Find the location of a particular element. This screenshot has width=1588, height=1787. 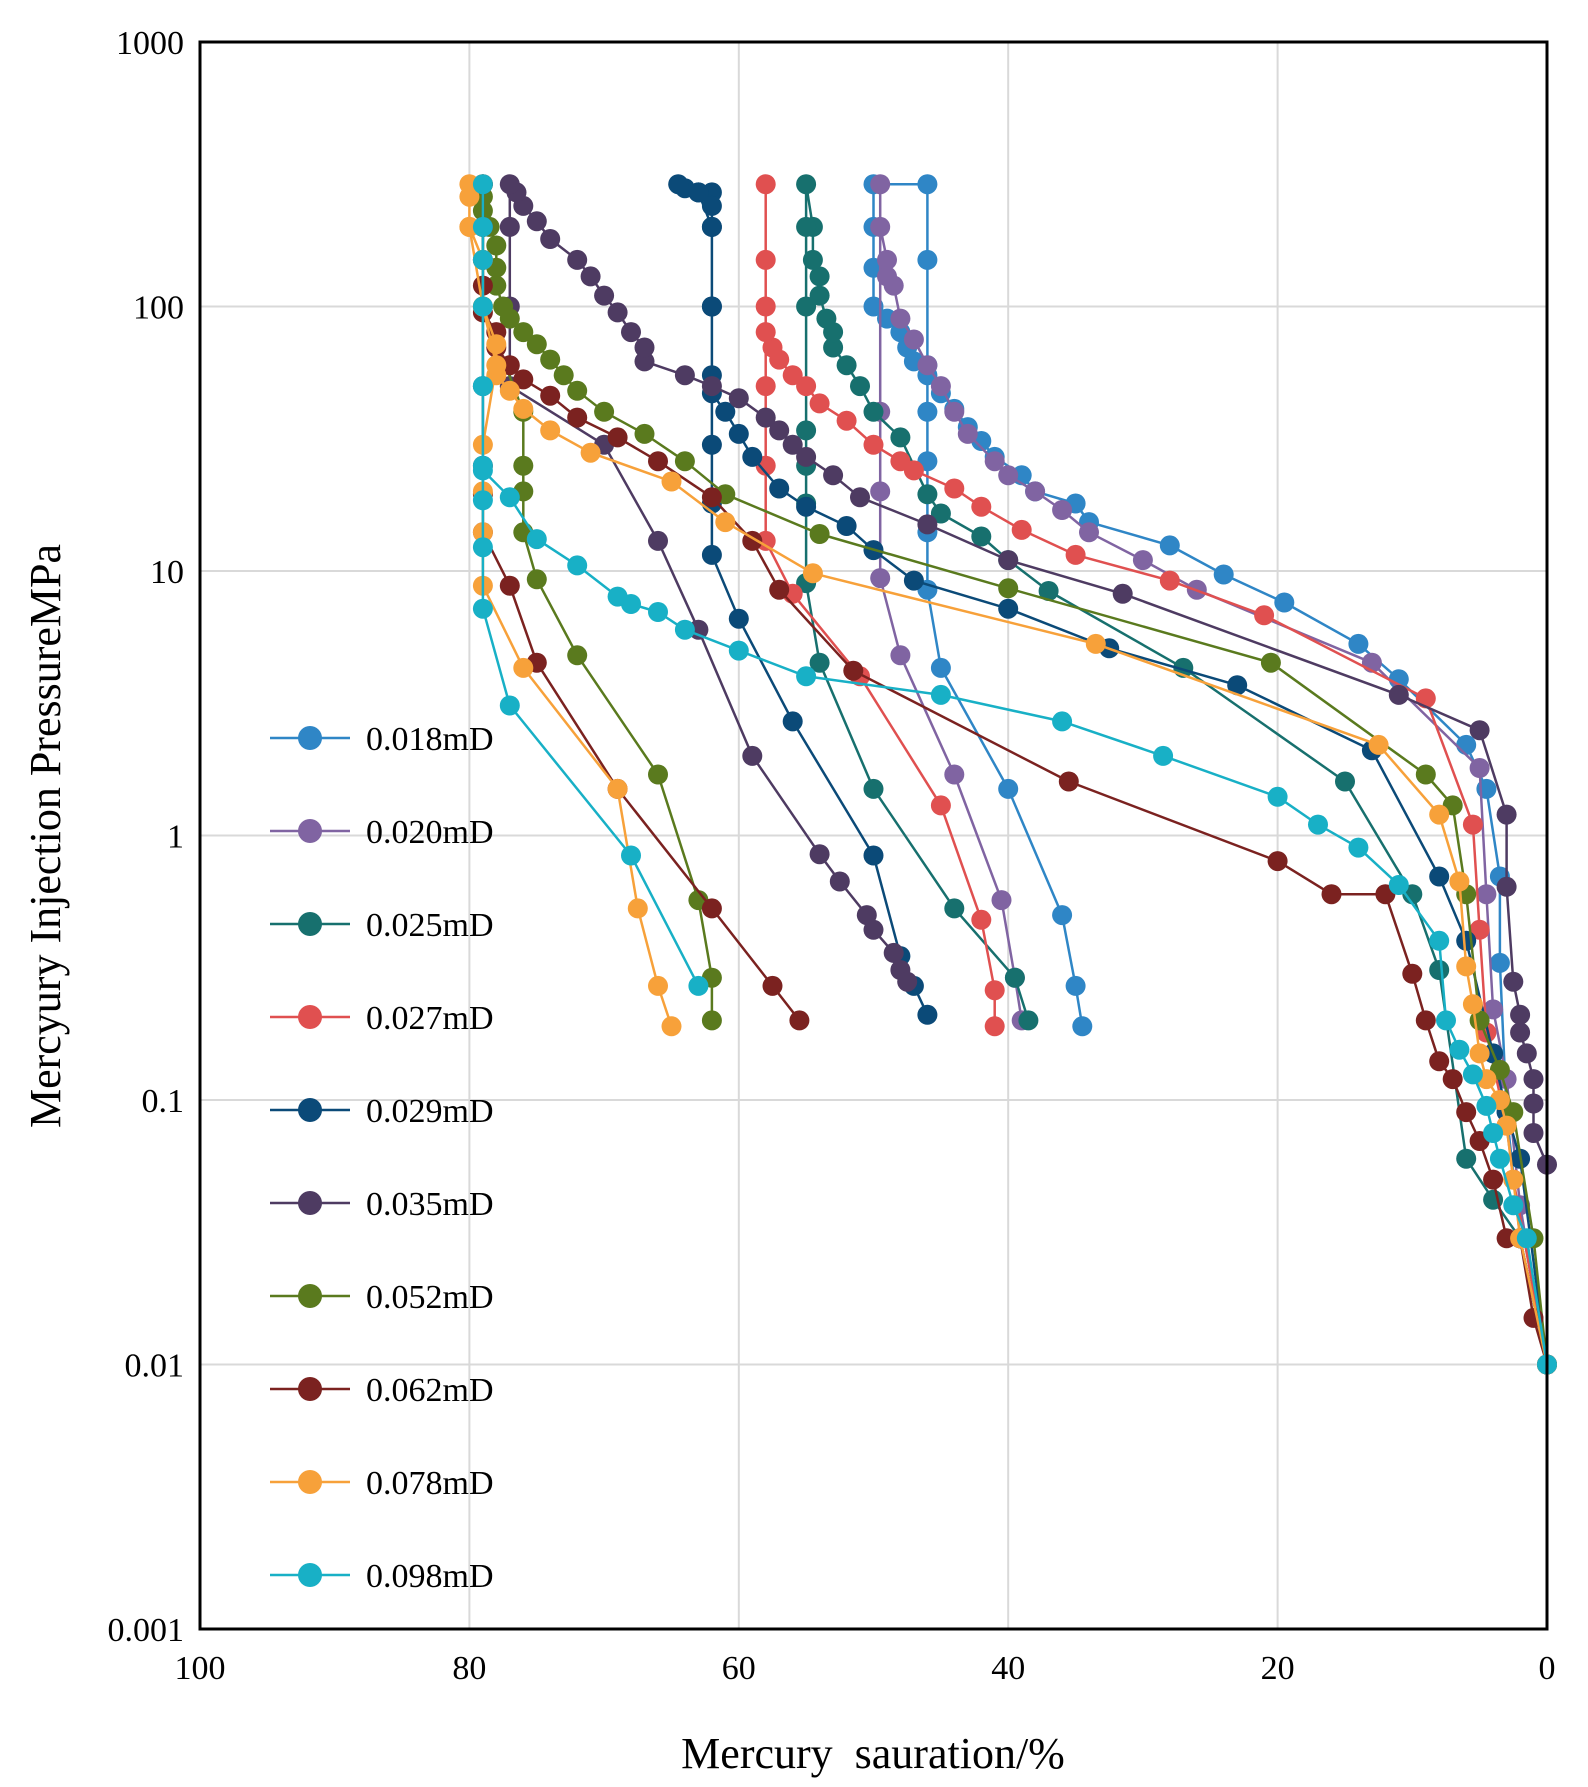

legend-item: 0.098mD is located at coordinates (382, 1576).